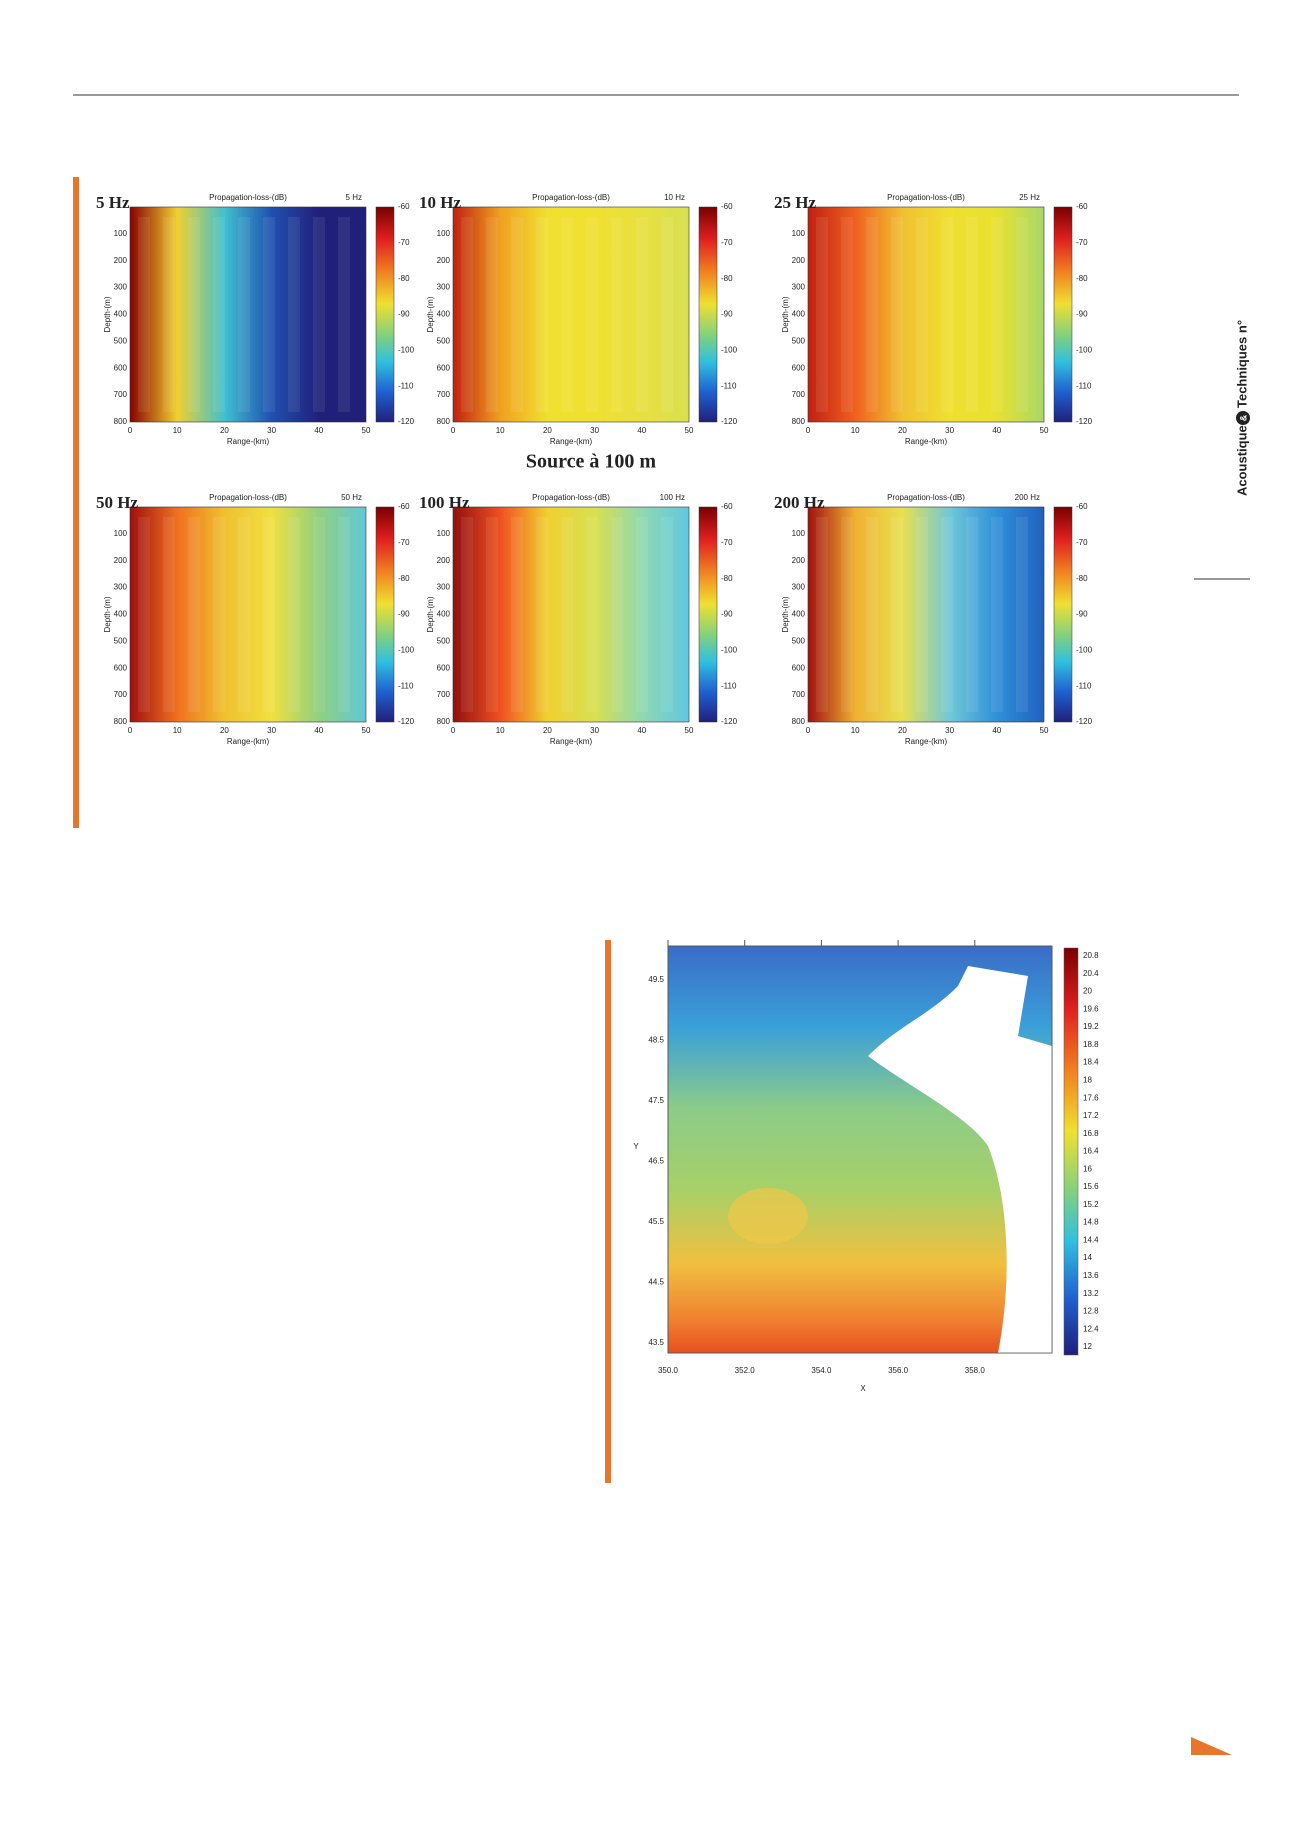 This screenshot has width=1300, height=1839. What do you see at coordinates (656, 1040) in the screenshot?
I see `map-y-tick-label: 48.5` at bounding box center [656, 1040].